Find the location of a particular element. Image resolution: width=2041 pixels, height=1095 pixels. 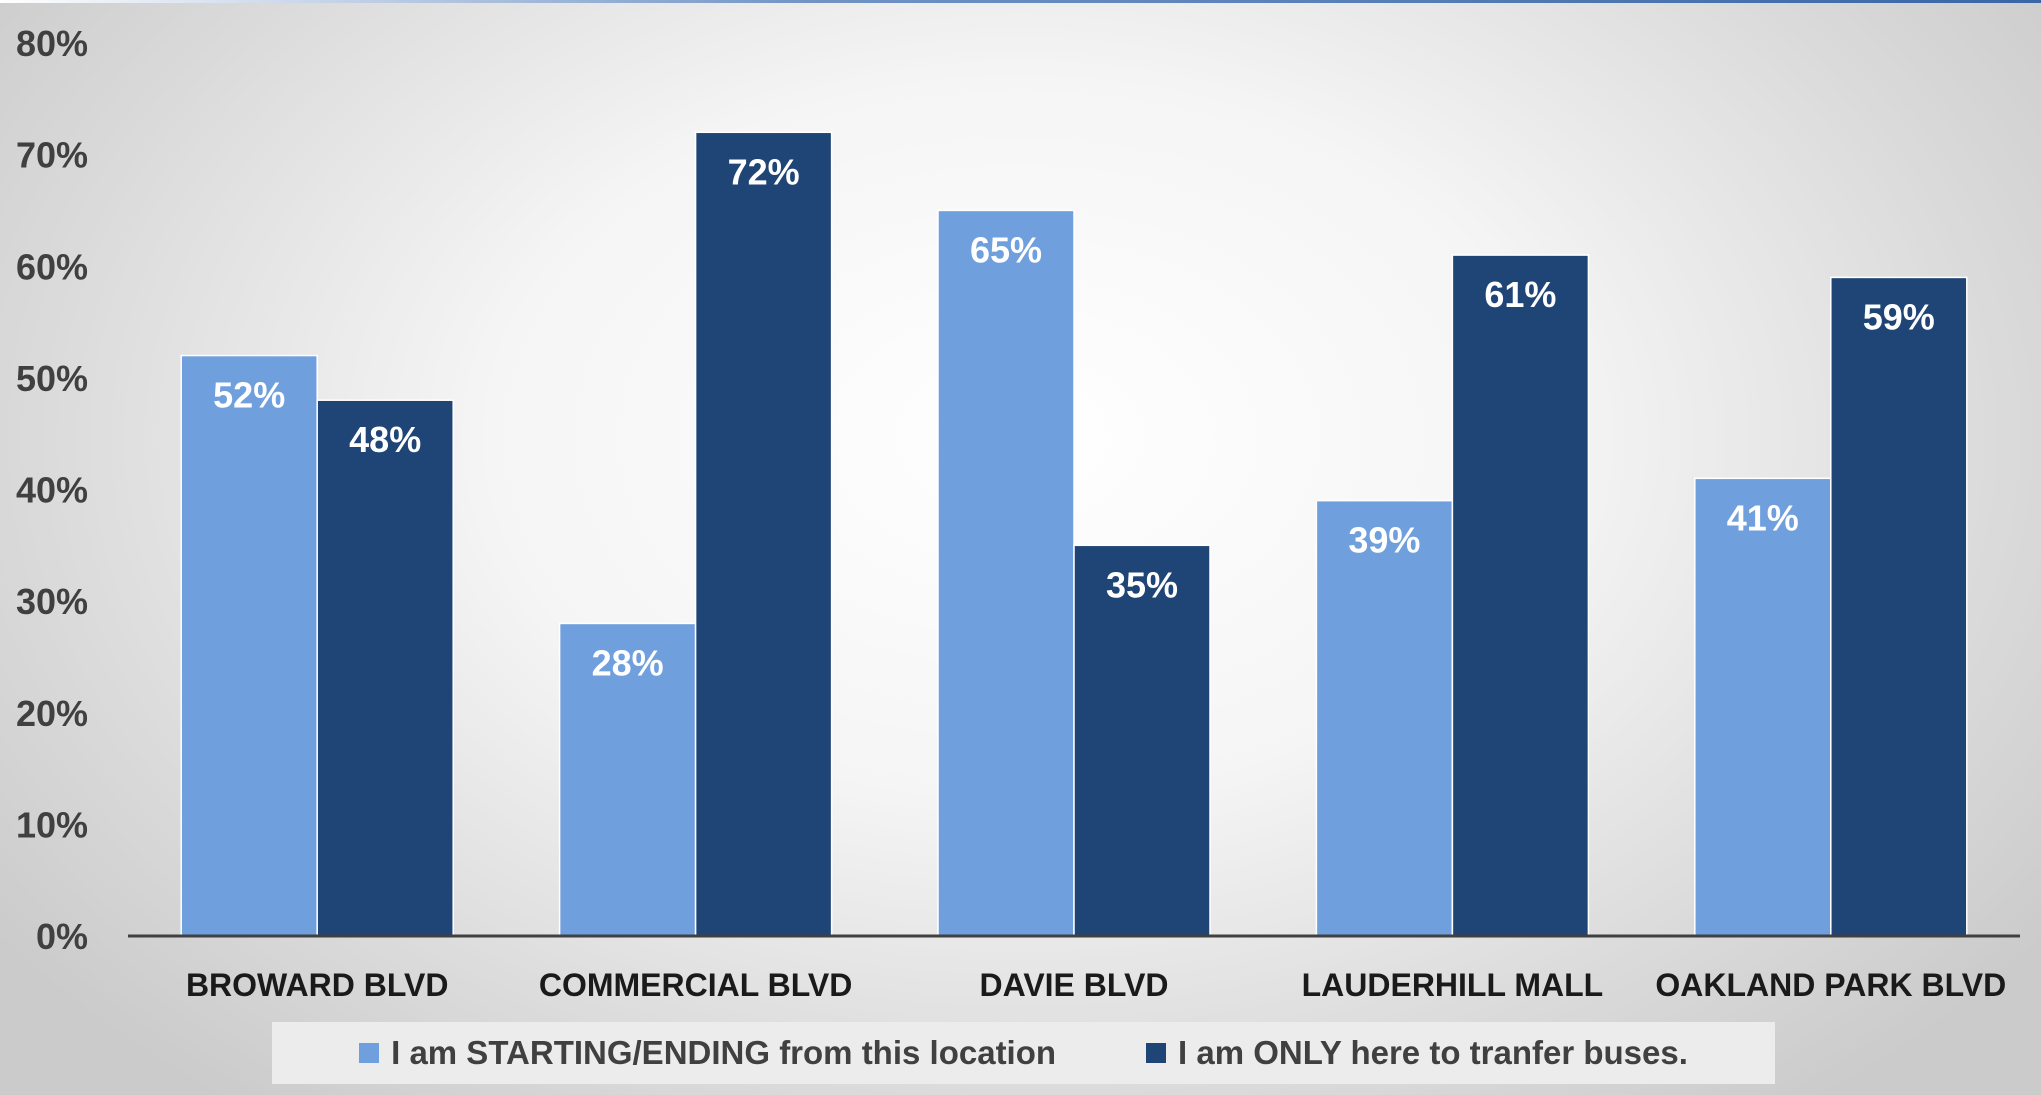

data-label: 52% is located at coordinates (249, 395).